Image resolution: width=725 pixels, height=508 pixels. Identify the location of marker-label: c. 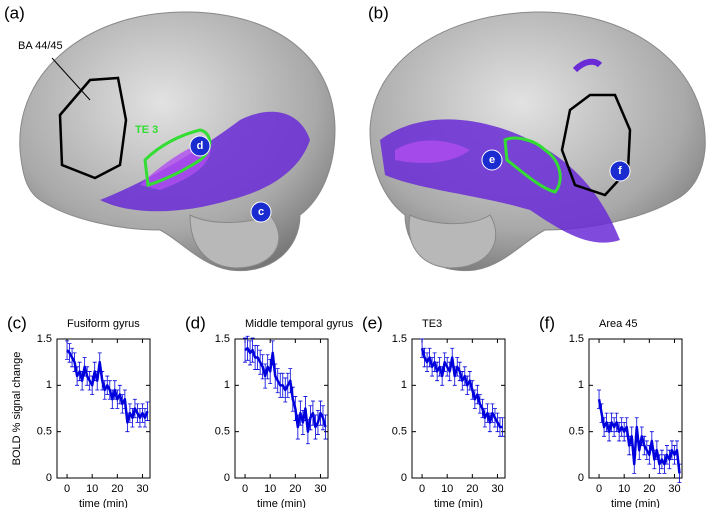
(261, 212).